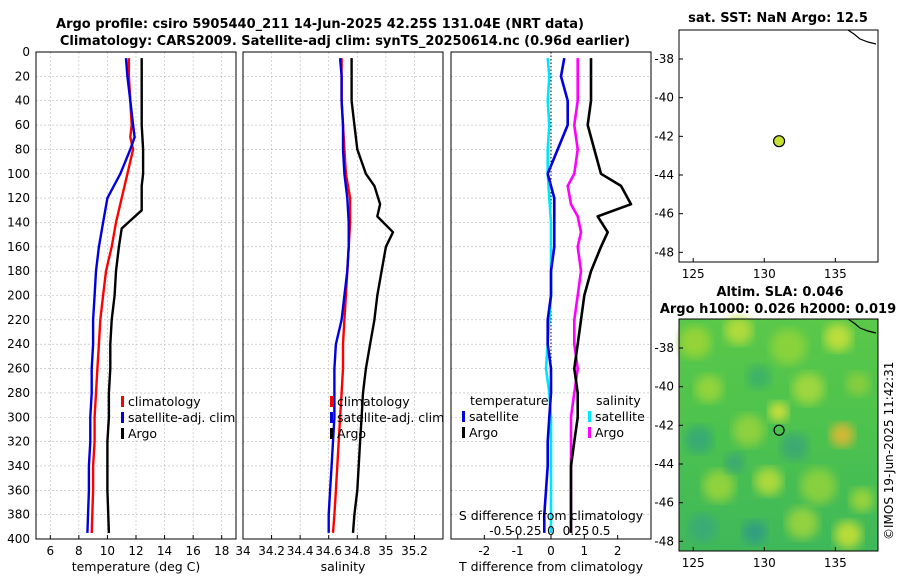 This screenshot has height=580, width=900. I want to click on difference-x-tick-label: -2, so click(484, 551).